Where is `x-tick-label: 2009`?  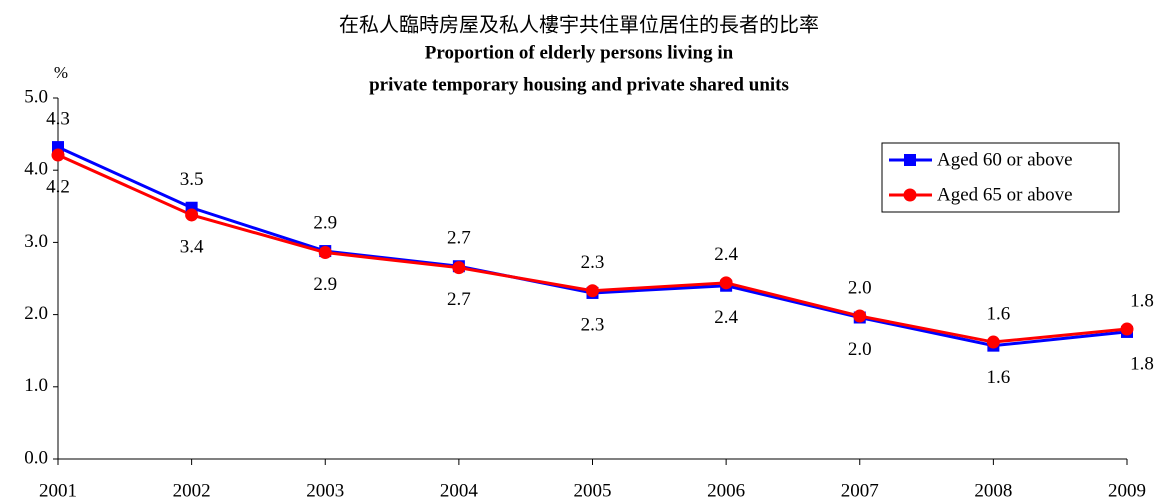
x-tick-label: 2009 is located at coordinates (1127, 490).